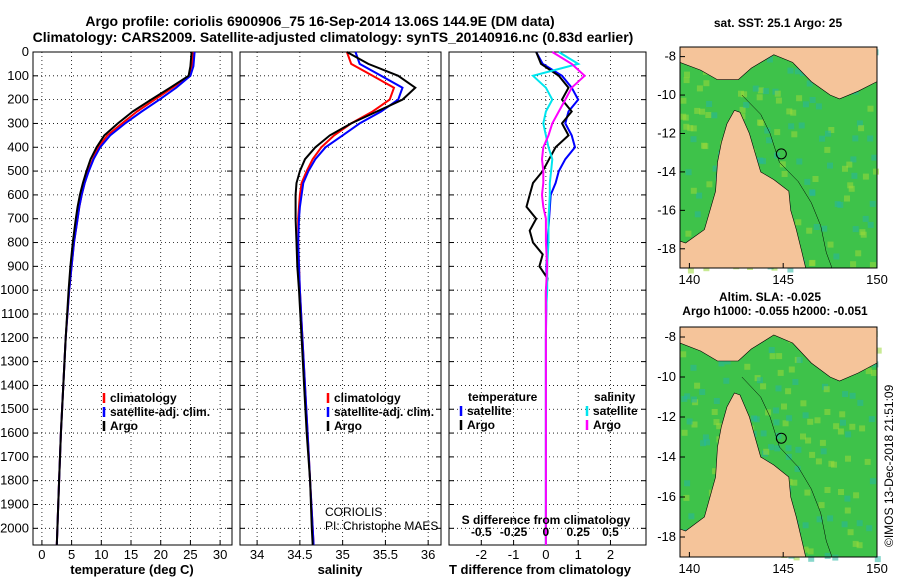 The height and width of the screenshot is (580, 900). Describe the element at coordinates (787, 467) in the screenshot. I see `sla-map-shelf-contour` at that location.